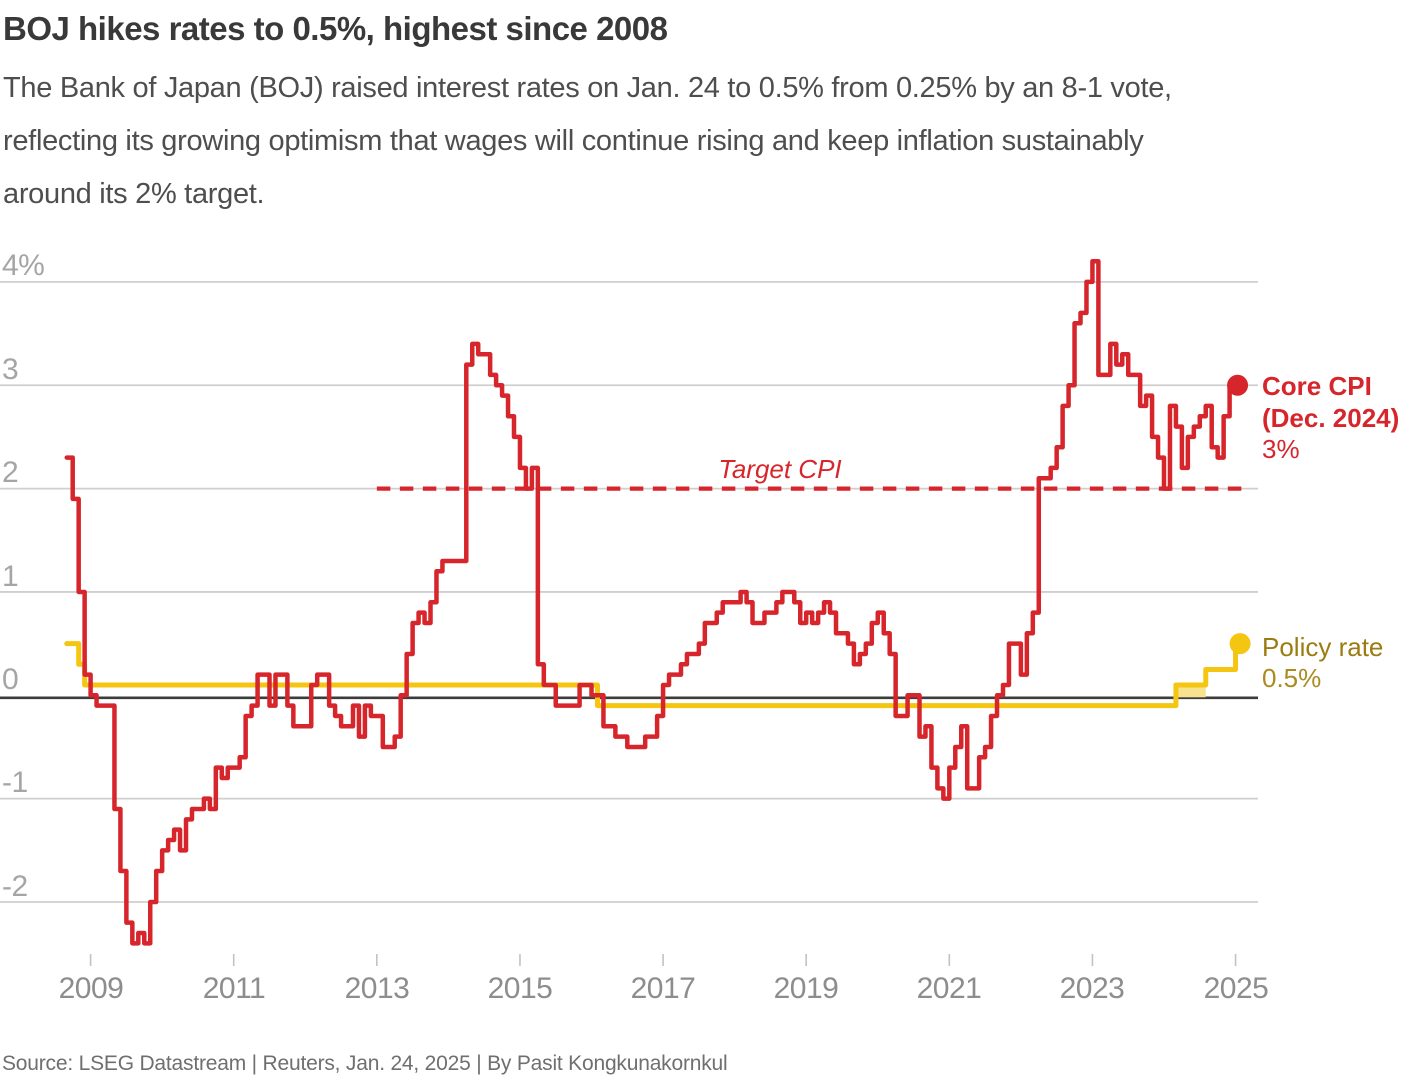 The width and height of the screenshot is (1420, 1084). I want to click on y-axis-label: -1, so click(15, 782).